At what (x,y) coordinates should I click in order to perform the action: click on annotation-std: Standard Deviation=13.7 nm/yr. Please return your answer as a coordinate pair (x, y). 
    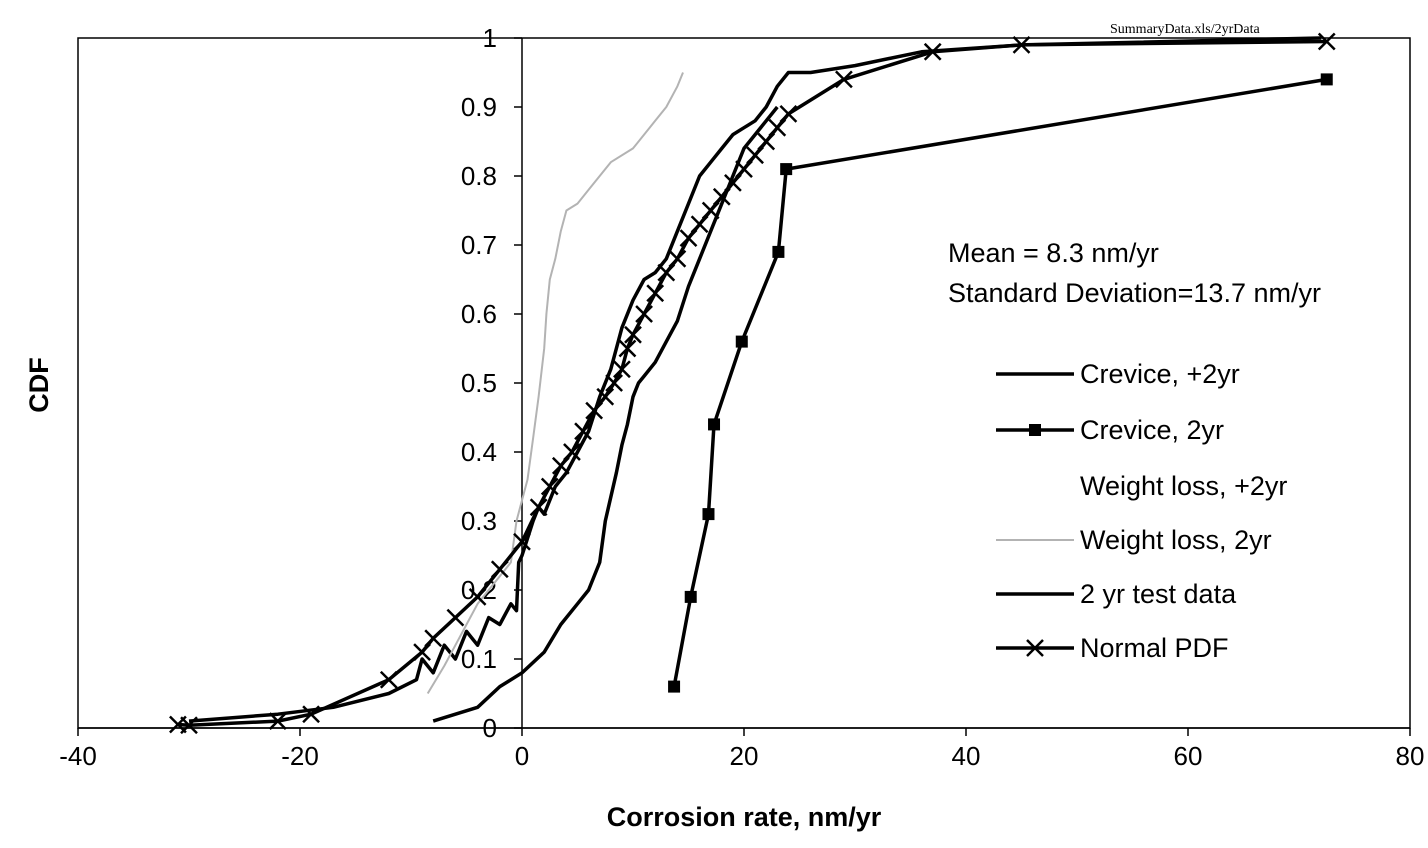
    Looking at the image, I should click on (1134, 293).